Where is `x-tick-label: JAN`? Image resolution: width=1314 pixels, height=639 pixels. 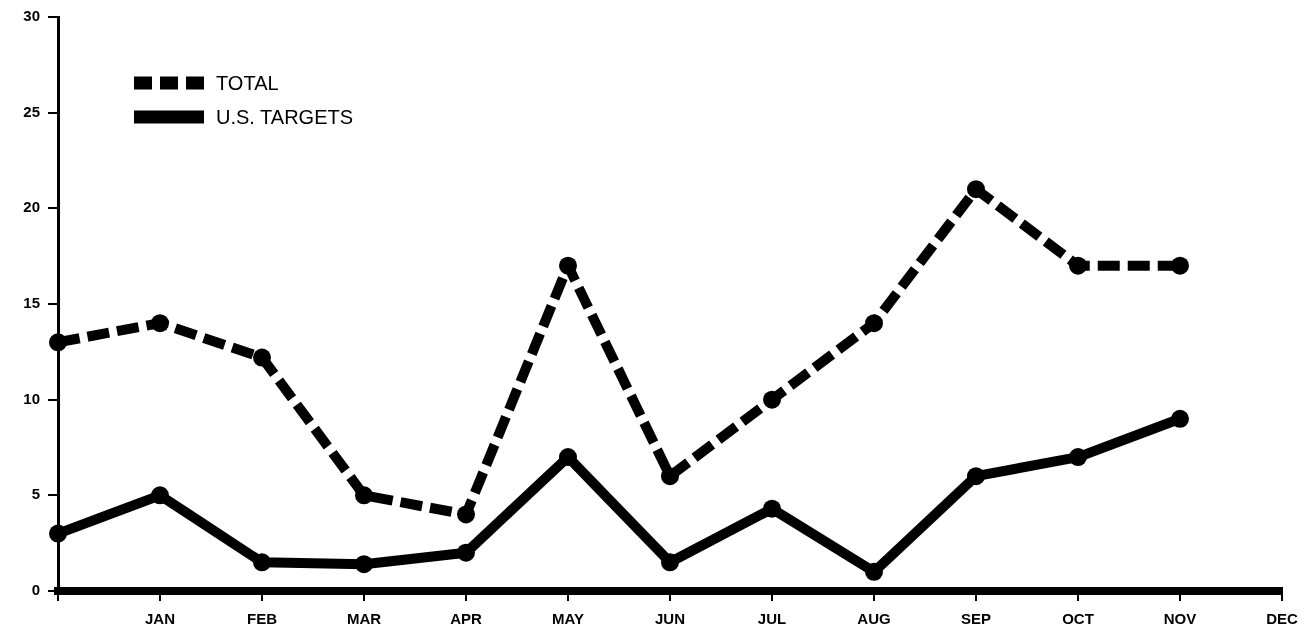
x-tick-label: JAN is located at coordinates (160, 619).